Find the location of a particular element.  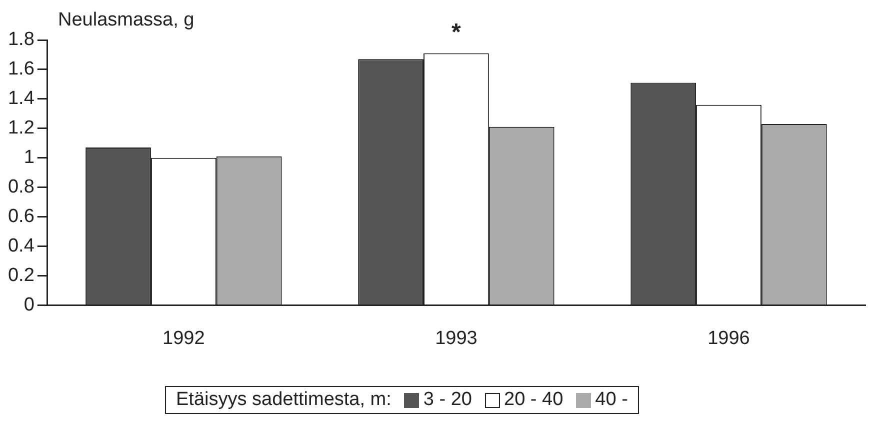

legend-title: Etäisyys sadettimesta, m: is located at coordinates (284, 400).